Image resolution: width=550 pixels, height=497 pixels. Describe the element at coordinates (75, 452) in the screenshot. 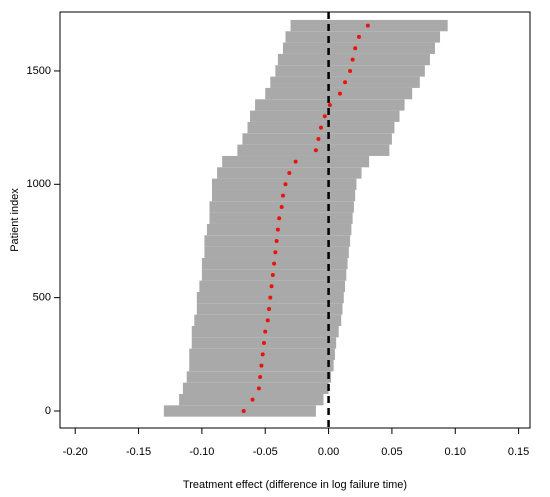

I see `x-tick-label: -0.20` at that location.